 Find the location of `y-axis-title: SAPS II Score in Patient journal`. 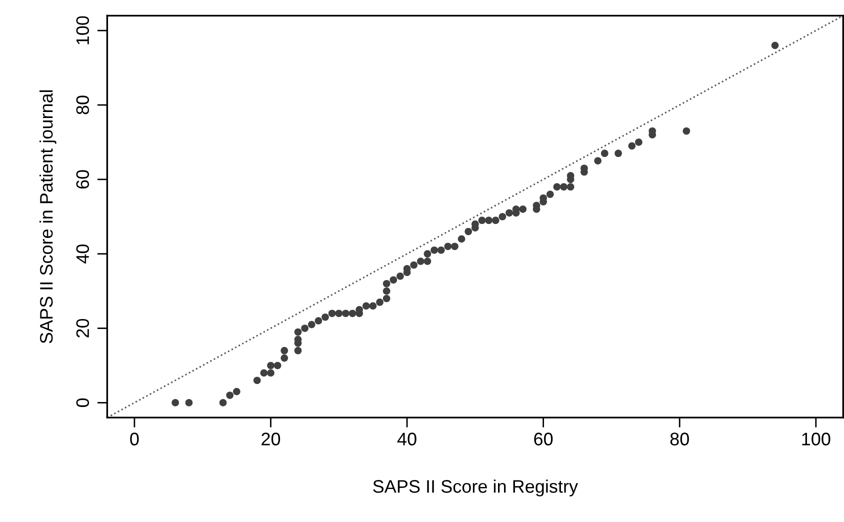

y-axis-title: SAPS II Score in Patient journal is located at coordinates (48, 217).